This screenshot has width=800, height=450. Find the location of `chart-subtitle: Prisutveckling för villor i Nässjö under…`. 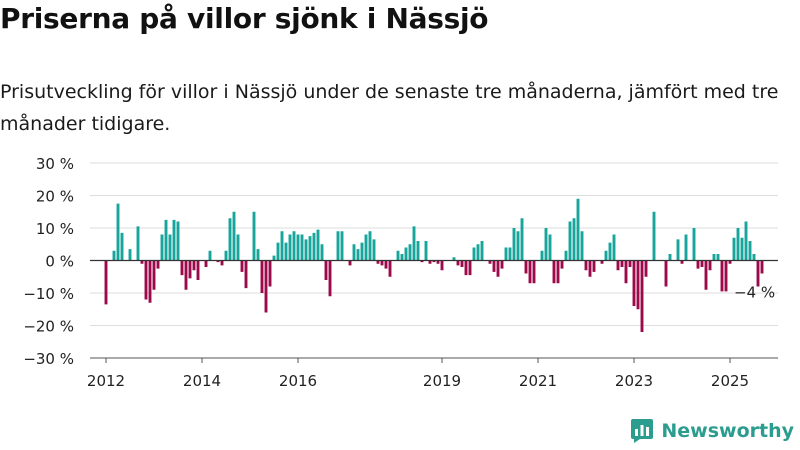

chart-subtitle: Prisutveckling för villor i Nässjö under… is located at coordinates (389, 108).